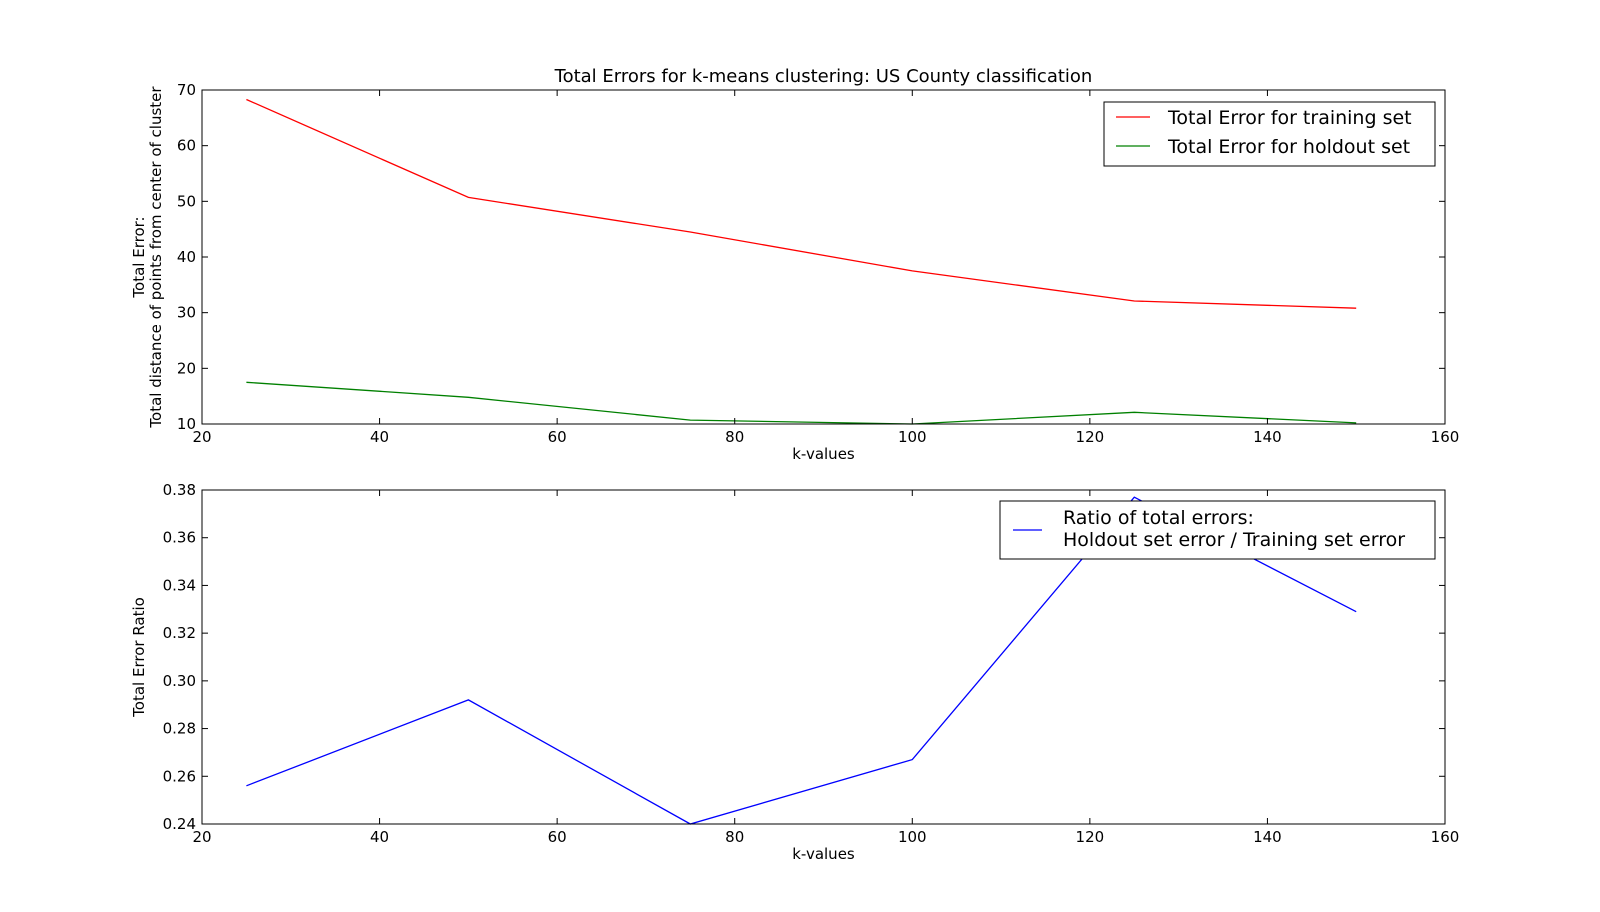 Image resolution: width=1600 pixels, height=912 pixels. What do you see at coordinates (186, 201) in the screenshot?
I see `y-tick-label: 50` at bounding box center [186, 201].